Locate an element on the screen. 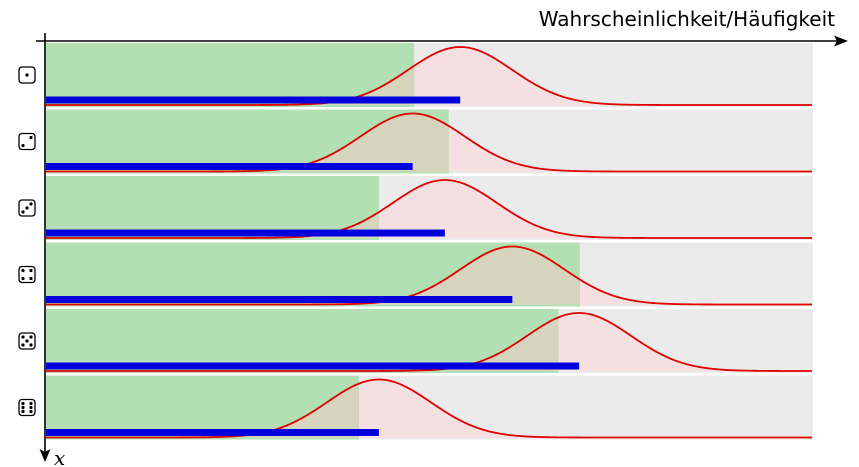 The width and height of the screenshot is (859, 467). die-face-1-icon is located at coordinates (27, 75).